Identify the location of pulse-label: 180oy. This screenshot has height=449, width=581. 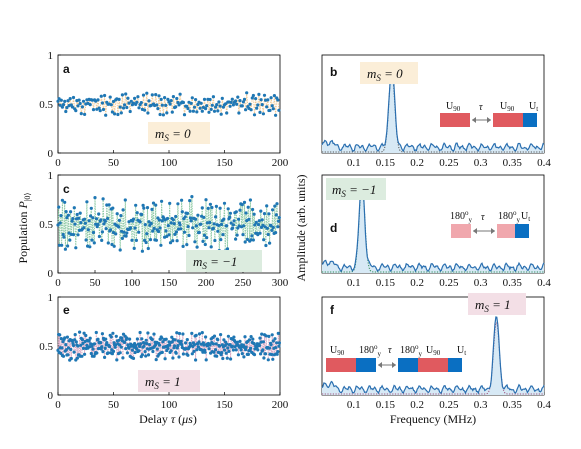
(461, 216).